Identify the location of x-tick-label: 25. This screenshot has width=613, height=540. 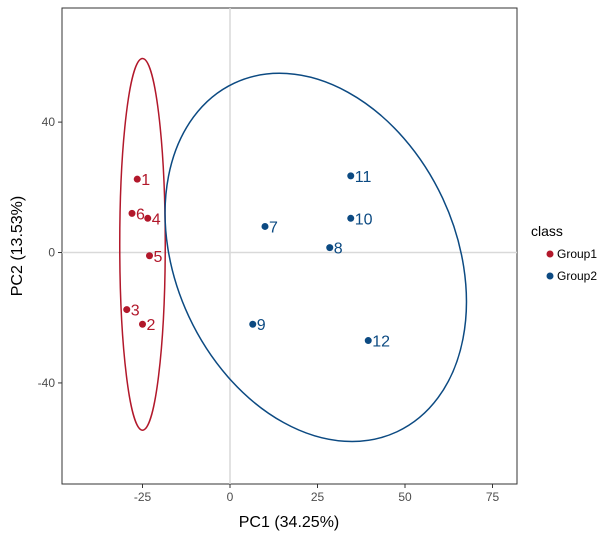
(318, 497).